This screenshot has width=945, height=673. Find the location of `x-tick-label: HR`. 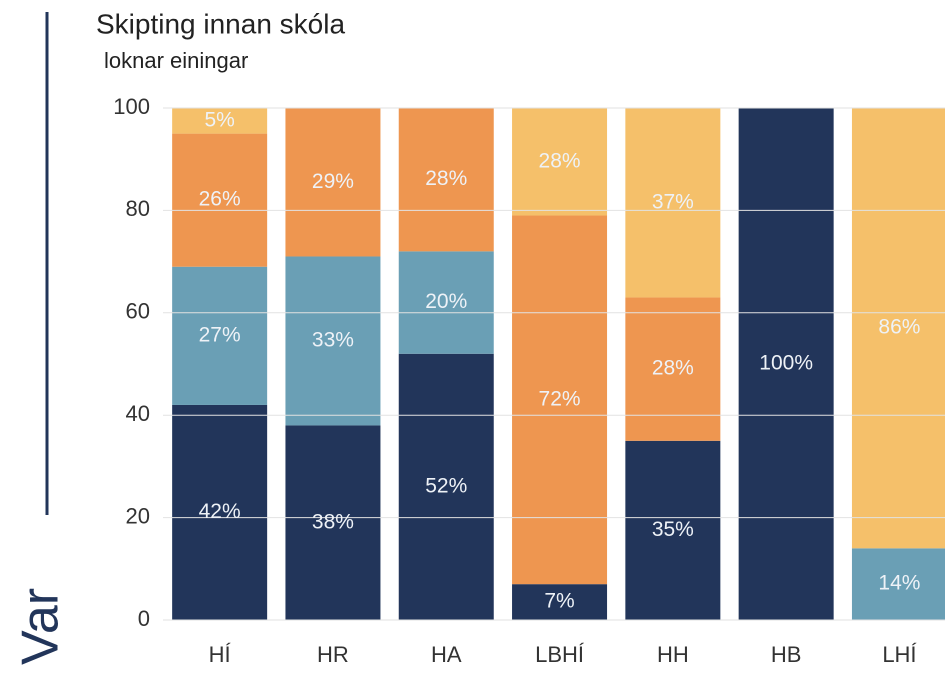

x-tick-label: HR is located at coordinates (333, 654).